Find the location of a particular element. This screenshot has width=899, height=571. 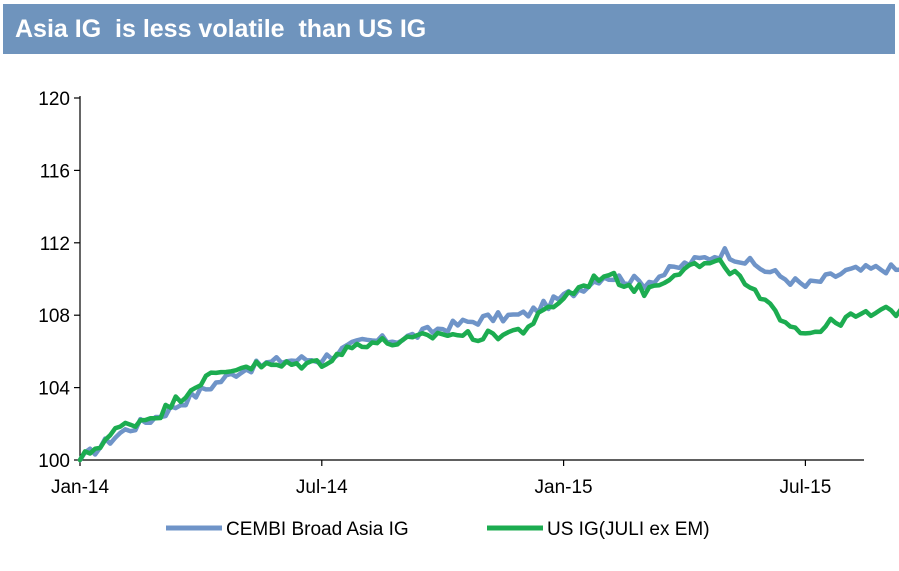

x-tick-label: Jan-15 is located at coordinates (564, 487).